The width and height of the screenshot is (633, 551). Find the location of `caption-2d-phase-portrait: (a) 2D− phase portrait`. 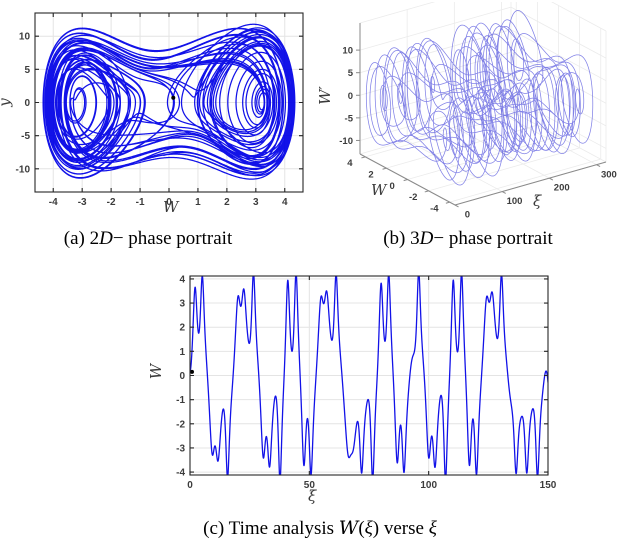

caption-2d-phase-portrait: (a) 2D− phase portrait is located at coordinates (148, 238).